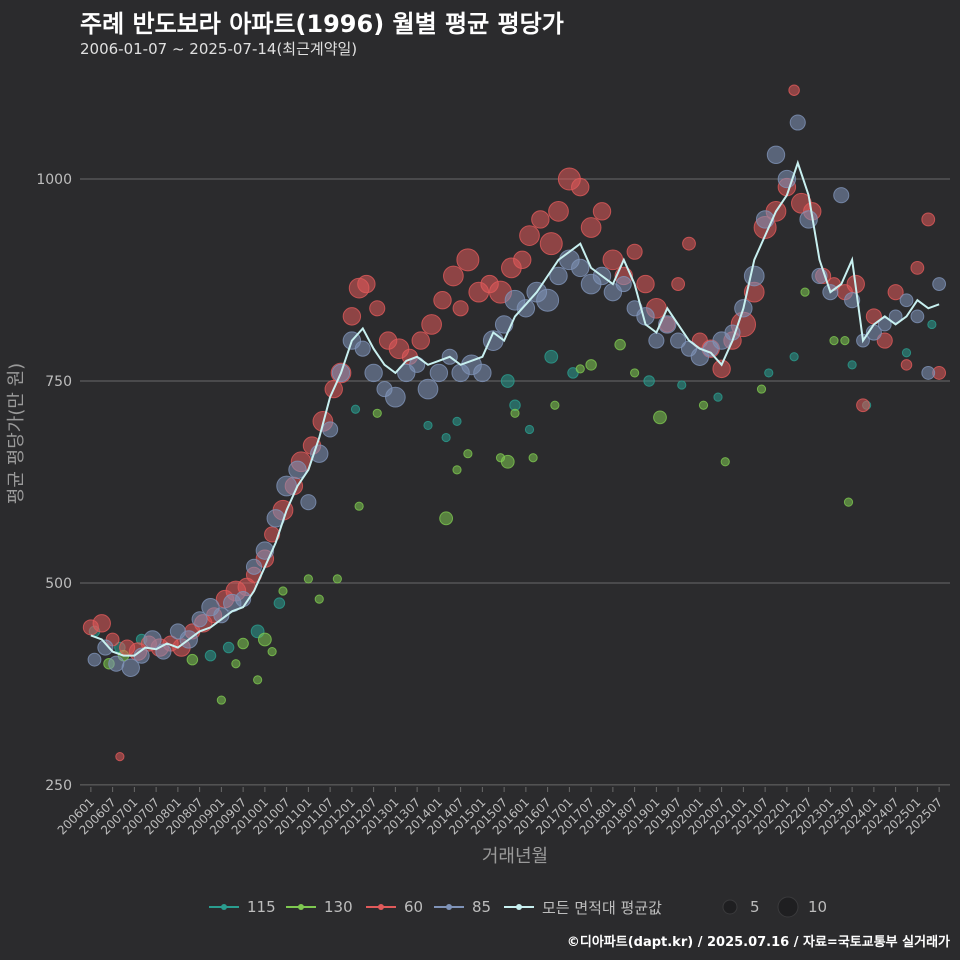  Describe the element at coordinates (322, 24) in the screenshot. I see `chart-title: 주례 반도보라 아파트(1996) 월별 평균 평당가` at that location.